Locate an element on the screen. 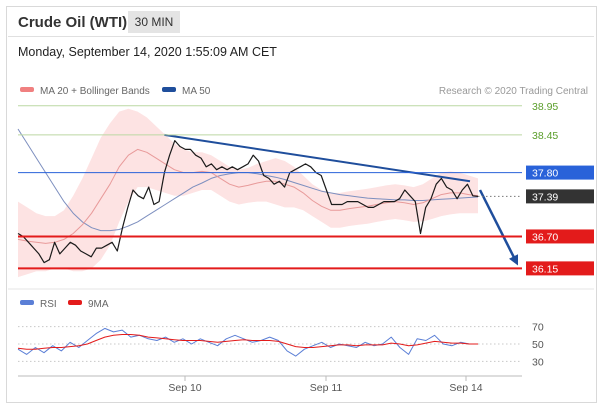 Image resolution: width=603 pixels, height=409 pixels. rsi-tick-label-2: 30 is located at coordinates (538, 362).